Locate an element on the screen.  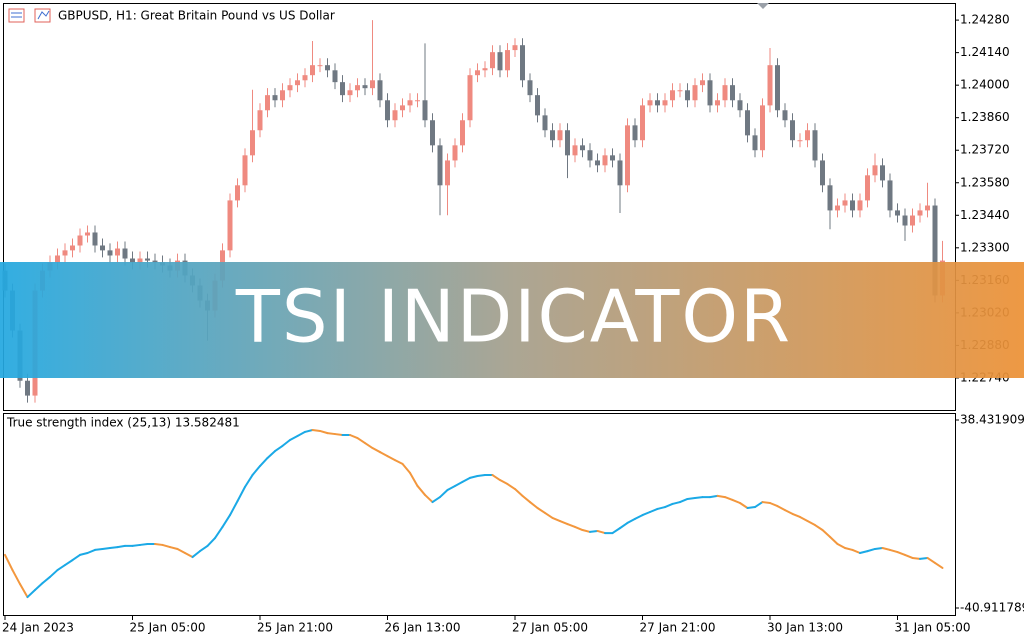
x-tick-label: 26 Jan 13:00 is located at coordinates (423, 628).